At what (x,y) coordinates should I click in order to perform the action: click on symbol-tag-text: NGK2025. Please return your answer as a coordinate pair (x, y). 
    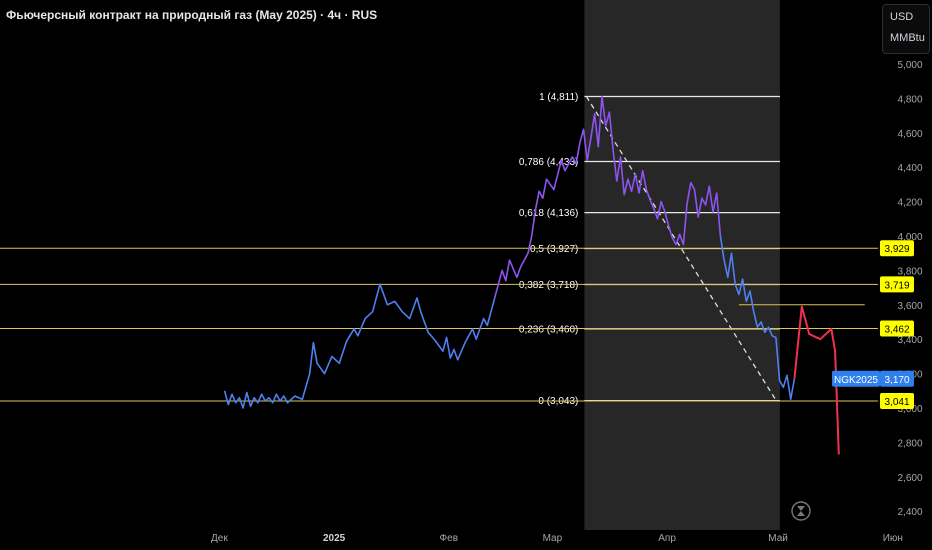
    Looking at the image, I should click on (856, 380).